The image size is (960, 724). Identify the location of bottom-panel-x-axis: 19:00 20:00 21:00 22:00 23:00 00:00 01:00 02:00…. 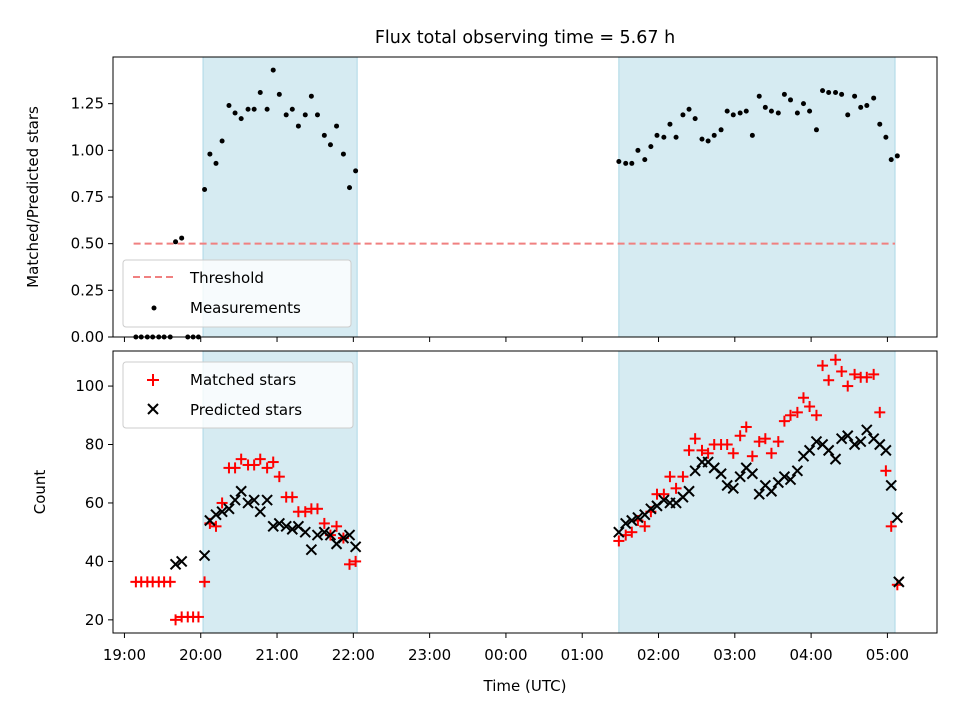
(506, 648).